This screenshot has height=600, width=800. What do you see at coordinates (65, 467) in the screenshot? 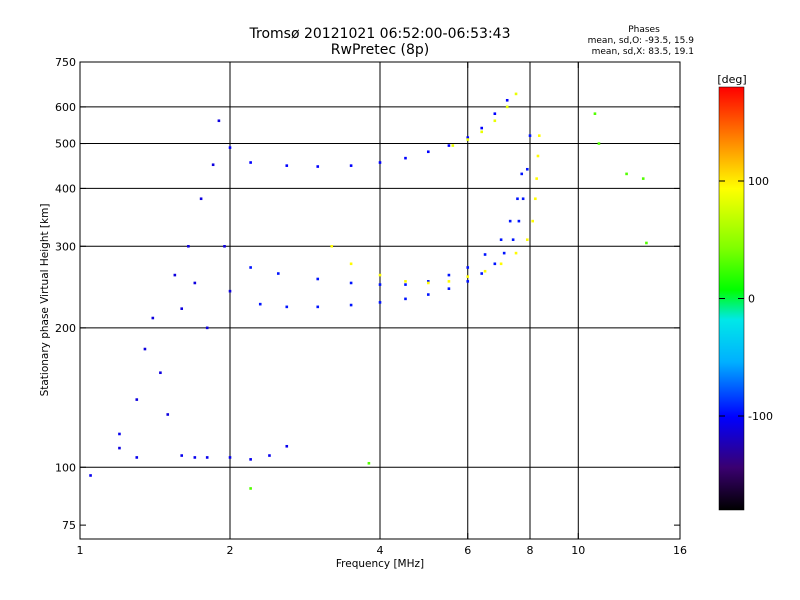
I see `y-tick-label: 100` at bounding box center [65, 467].